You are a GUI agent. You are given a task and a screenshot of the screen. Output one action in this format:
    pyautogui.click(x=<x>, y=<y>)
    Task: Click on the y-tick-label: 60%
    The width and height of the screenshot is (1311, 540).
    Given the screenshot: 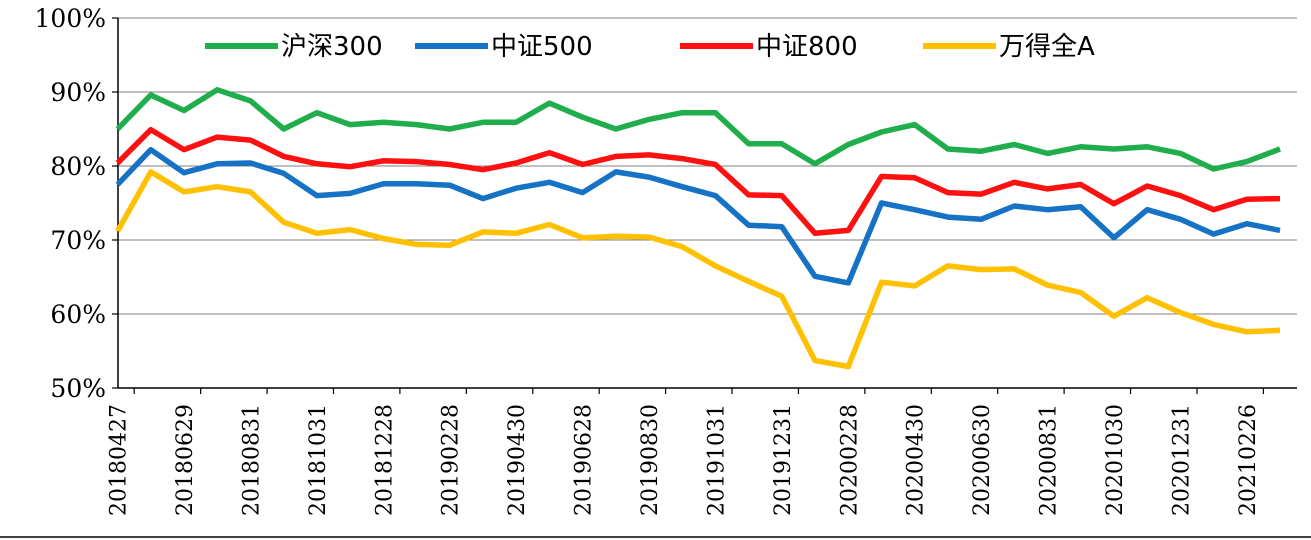 What is the action you would take?
    pyautogui.click(x=78, y=314)
    